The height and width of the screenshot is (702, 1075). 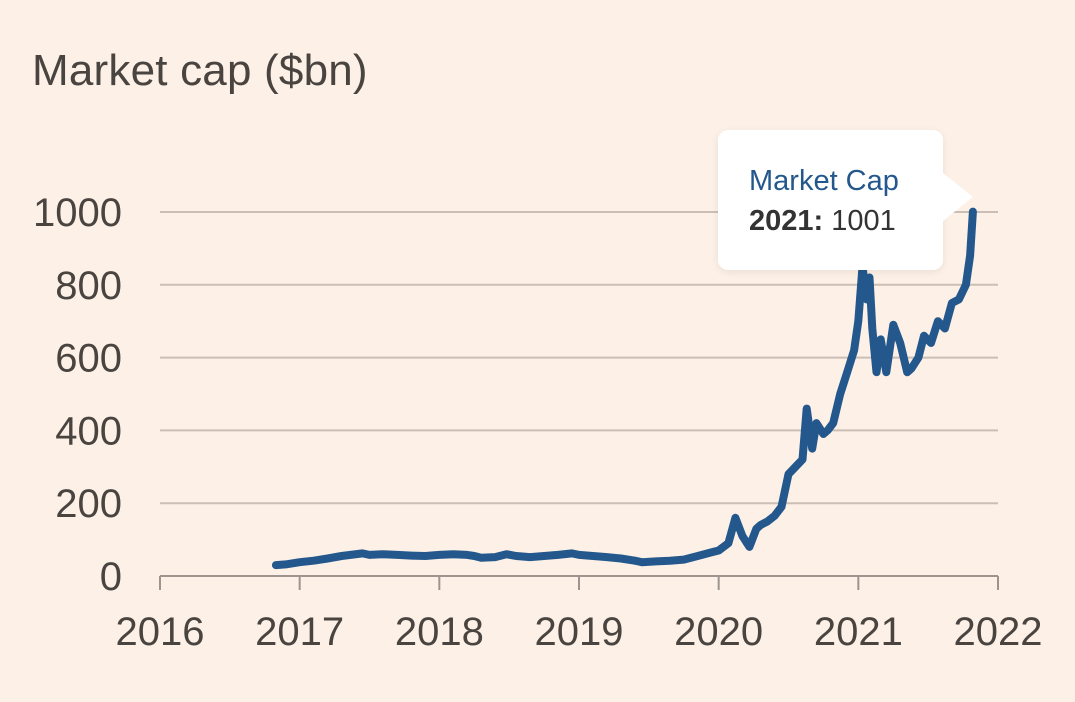 I want to click on y-tick-label: 200, so click(x=88, y=504).